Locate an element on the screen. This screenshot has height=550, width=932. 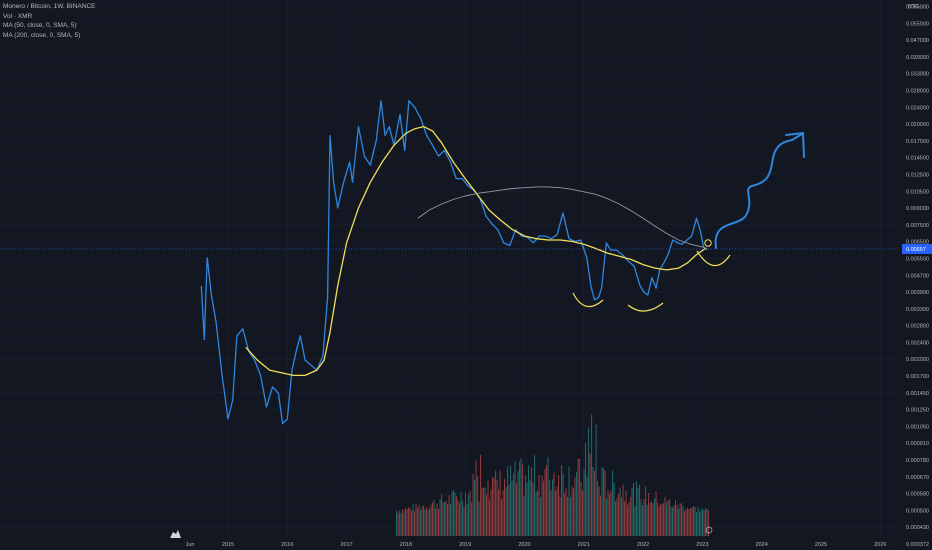
volume-legend: Vol · XMR is located at coordinates (18, 16).